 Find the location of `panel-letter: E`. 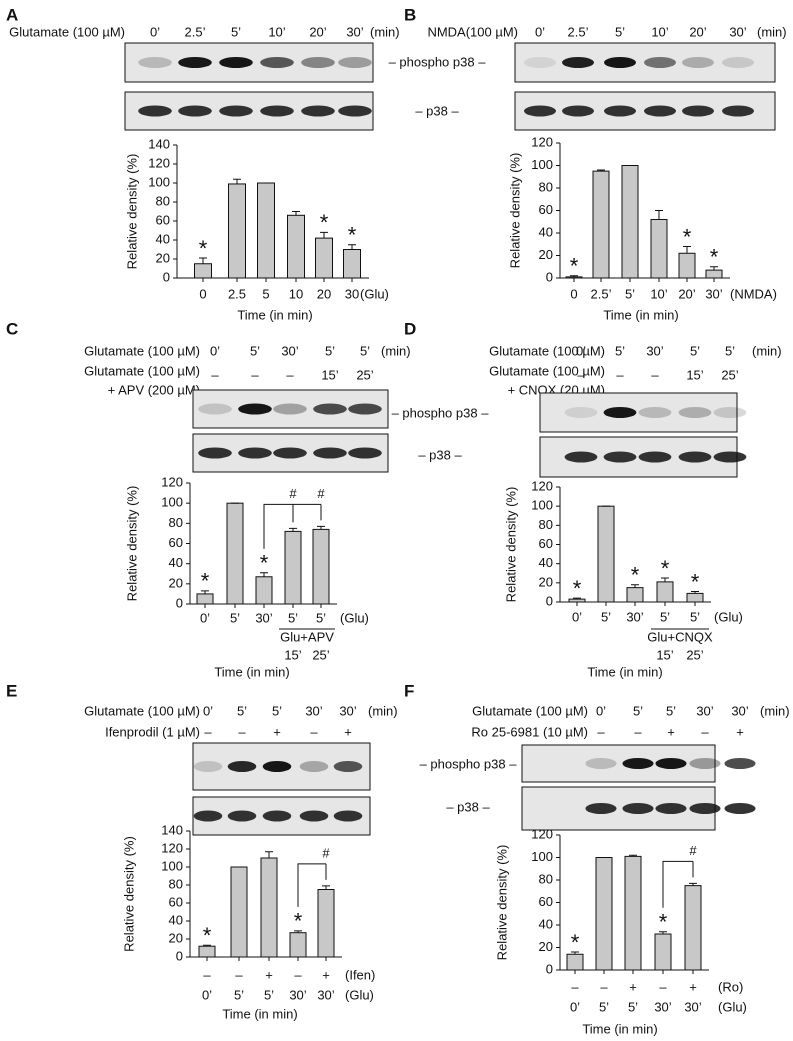

panel-letter: E is located at coordinates (11, 690).